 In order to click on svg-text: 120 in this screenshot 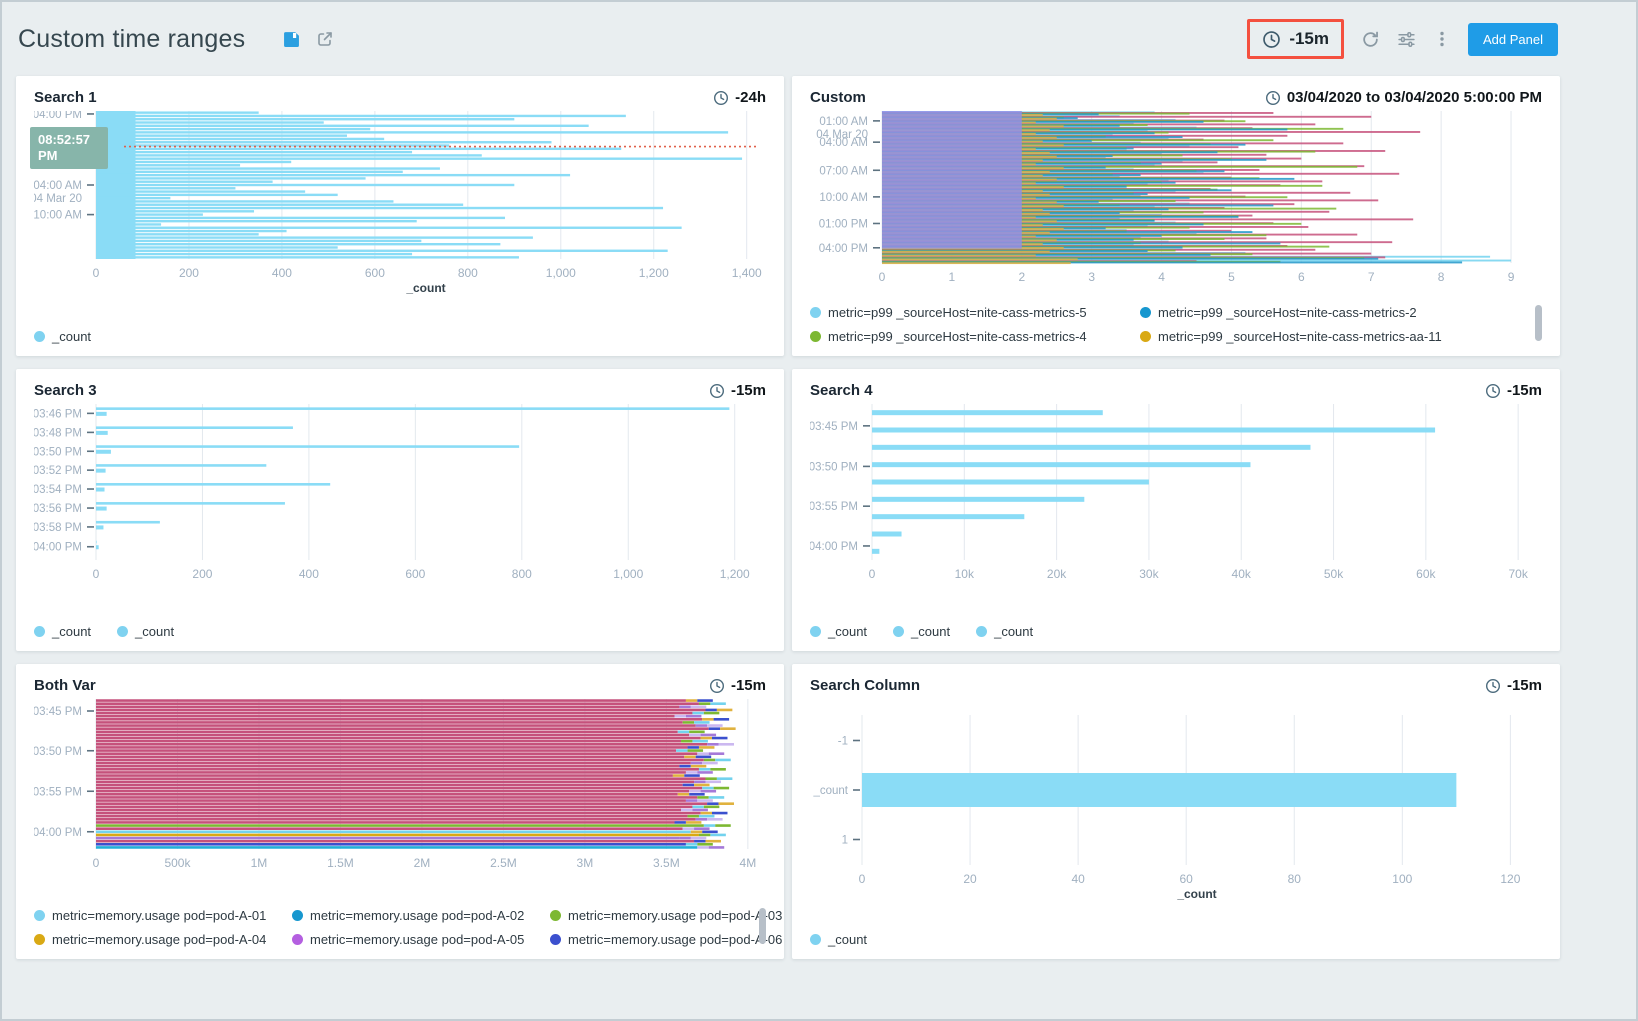, I will do `click(1510, 879)`.